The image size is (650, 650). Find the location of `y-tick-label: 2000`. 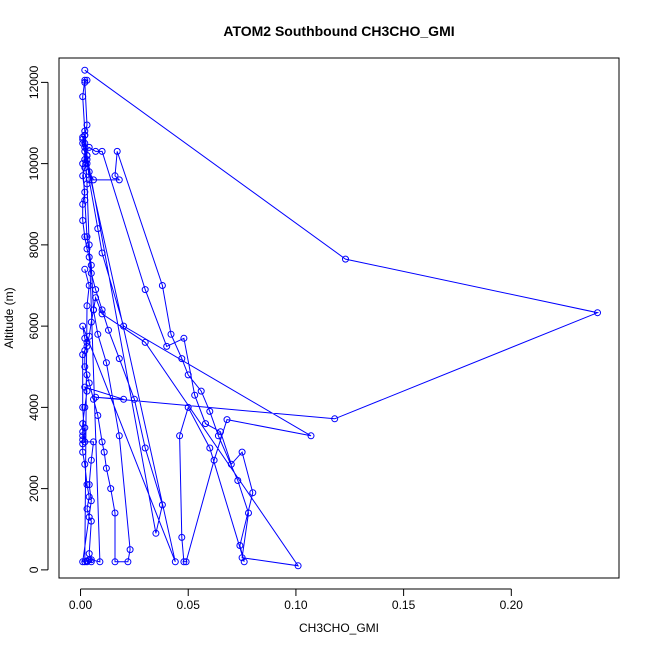

y-tick-label: 2000 is located at coordinates (34, 488).